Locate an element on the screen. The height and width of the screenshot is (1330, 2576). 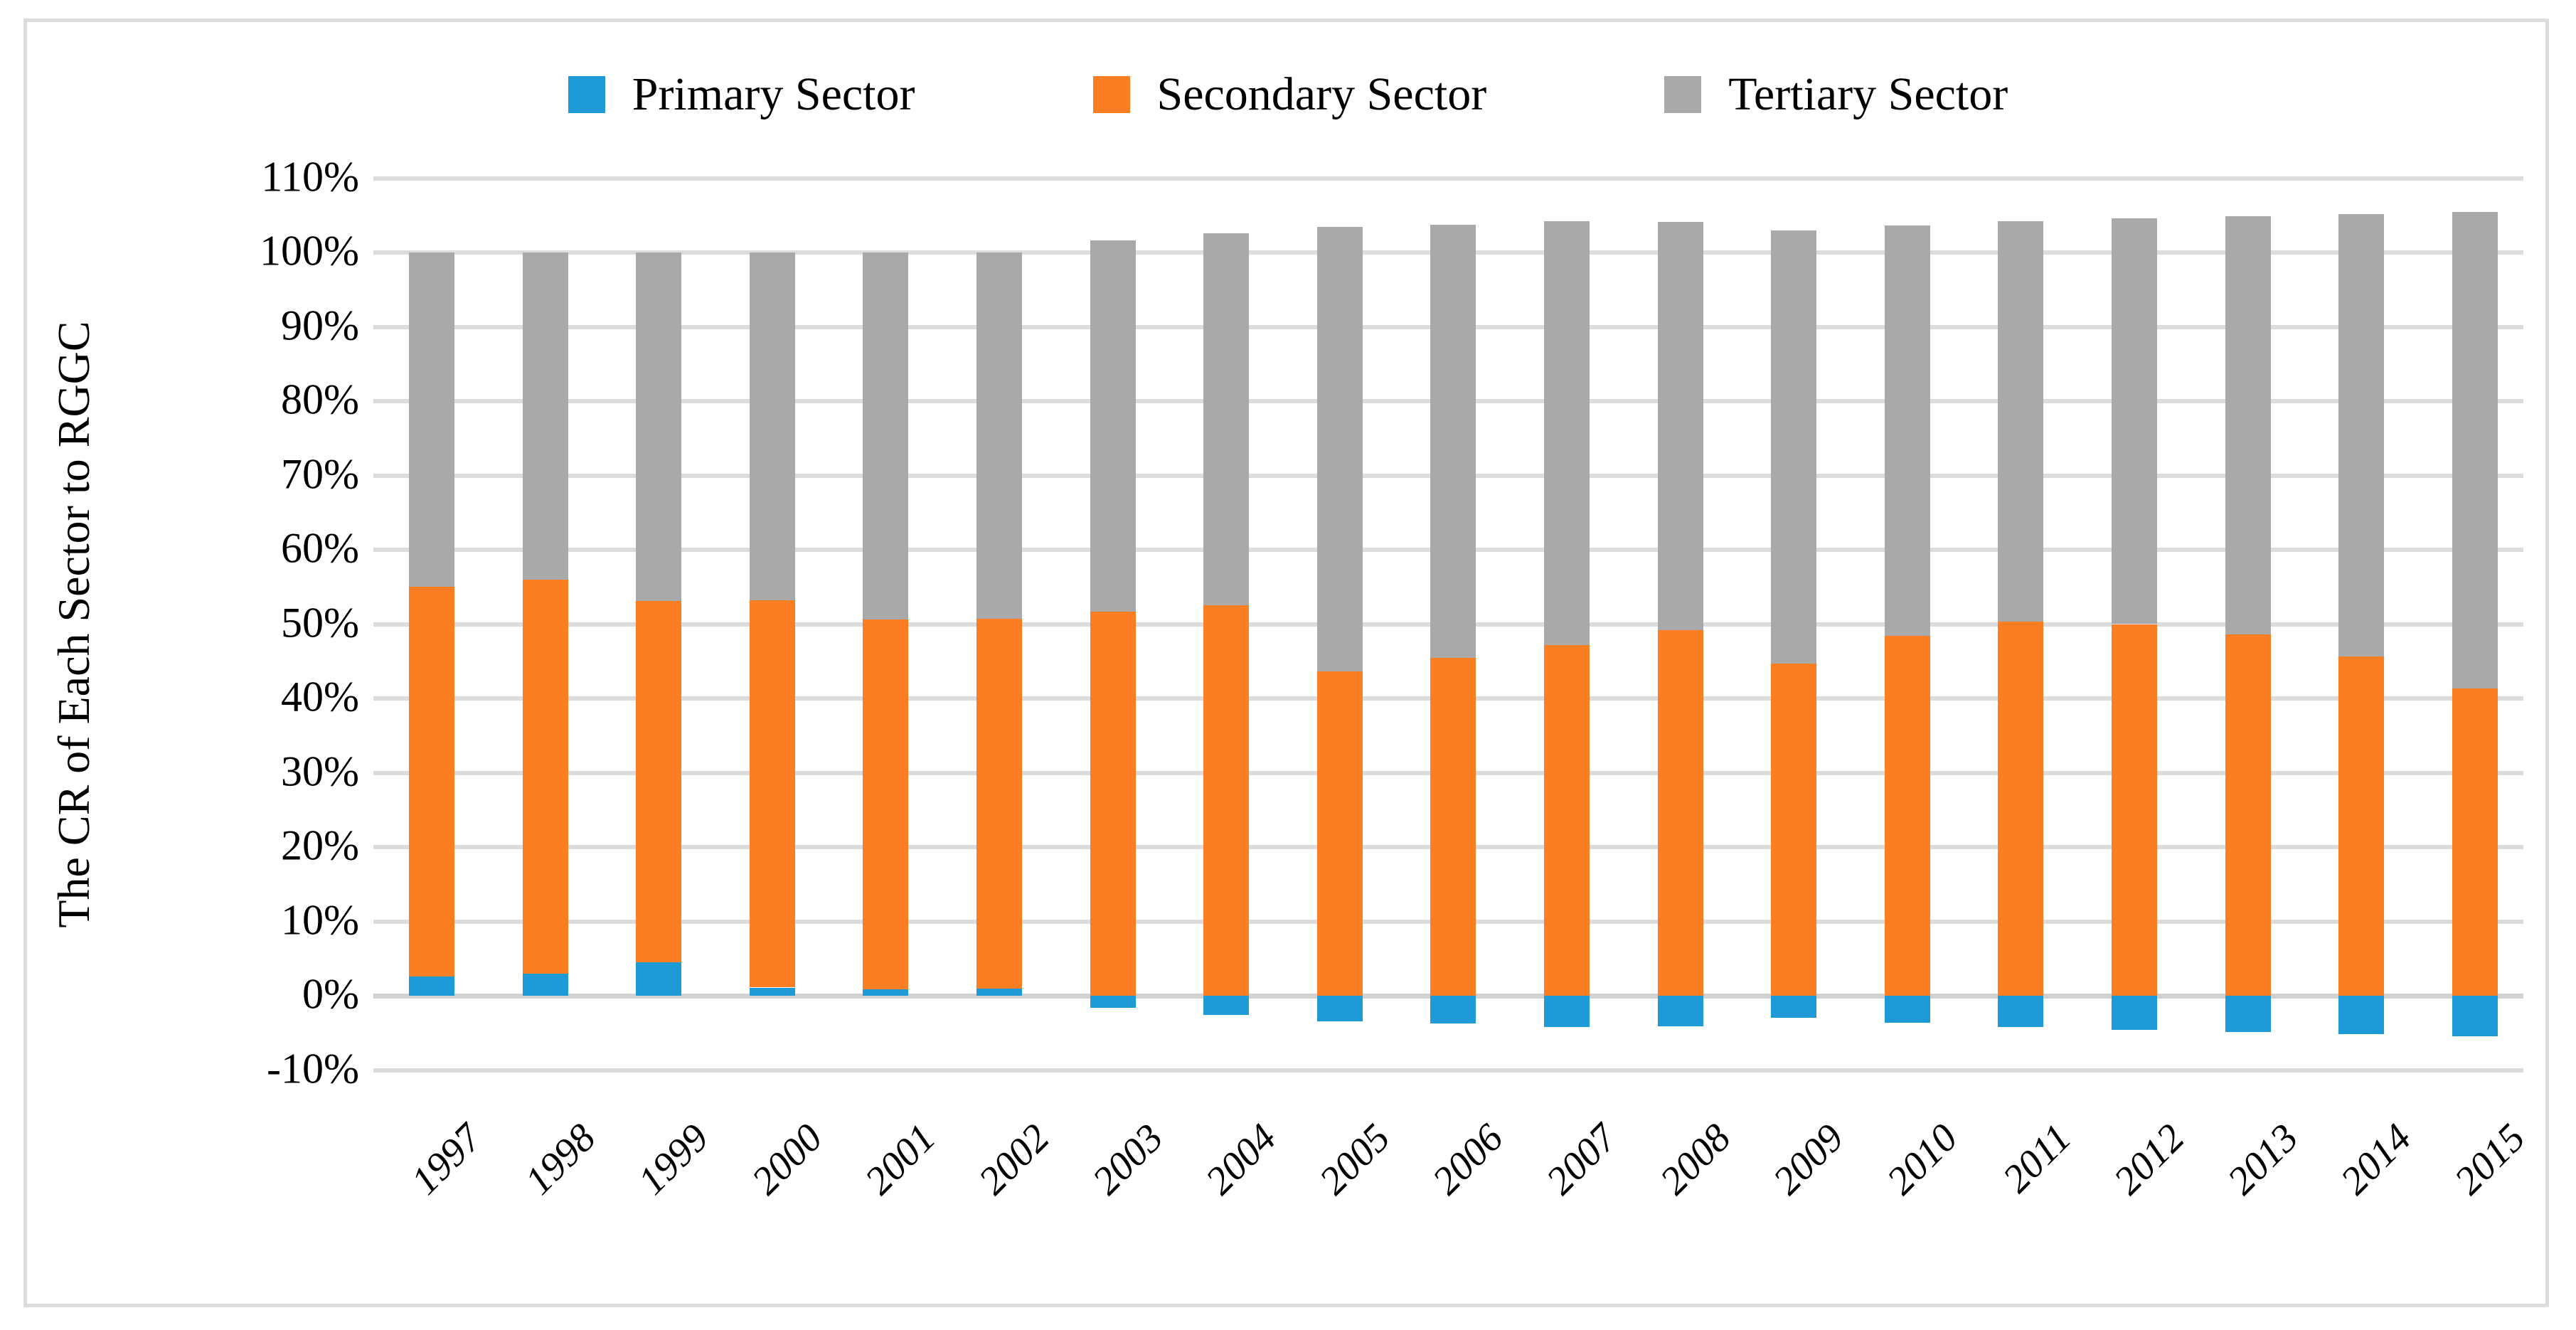
x-tick-label-1998: 1998 is located at coordinates (560, 1159).